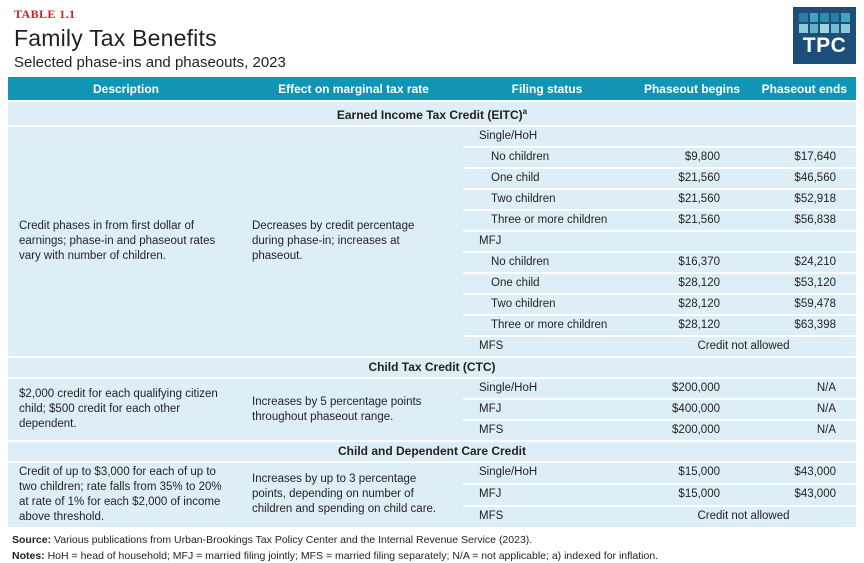 The width and height of the screenshot is (864, 563). I want to click on phaseout-ends-cell: $24,210, so click(801, 263).